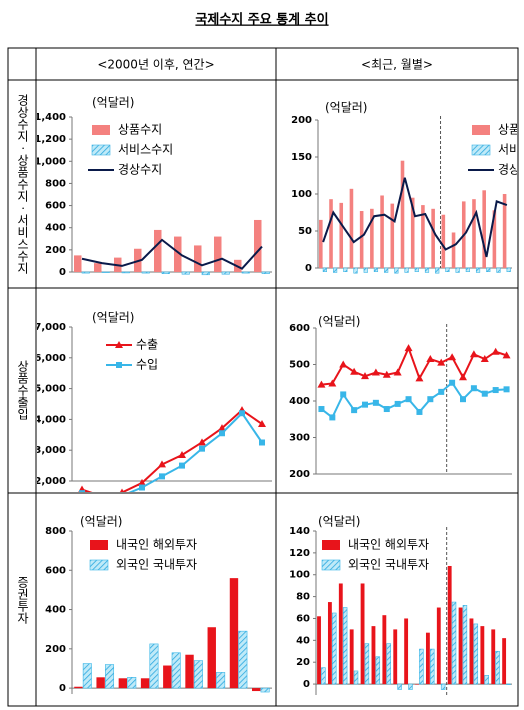 Image resolution: width=524 pixels, height=710 pixels. Describe the element at coordinates (299, 365) in the screenshot. I see `y-tick-label: 500` at that location.